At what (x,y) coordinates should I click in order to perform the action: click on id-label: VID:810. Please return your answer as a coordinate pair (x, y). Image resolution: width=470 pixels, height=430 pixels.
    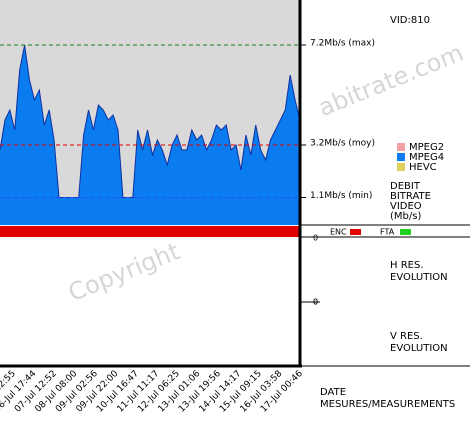
    Looking at the image, I should click on (410, 20).